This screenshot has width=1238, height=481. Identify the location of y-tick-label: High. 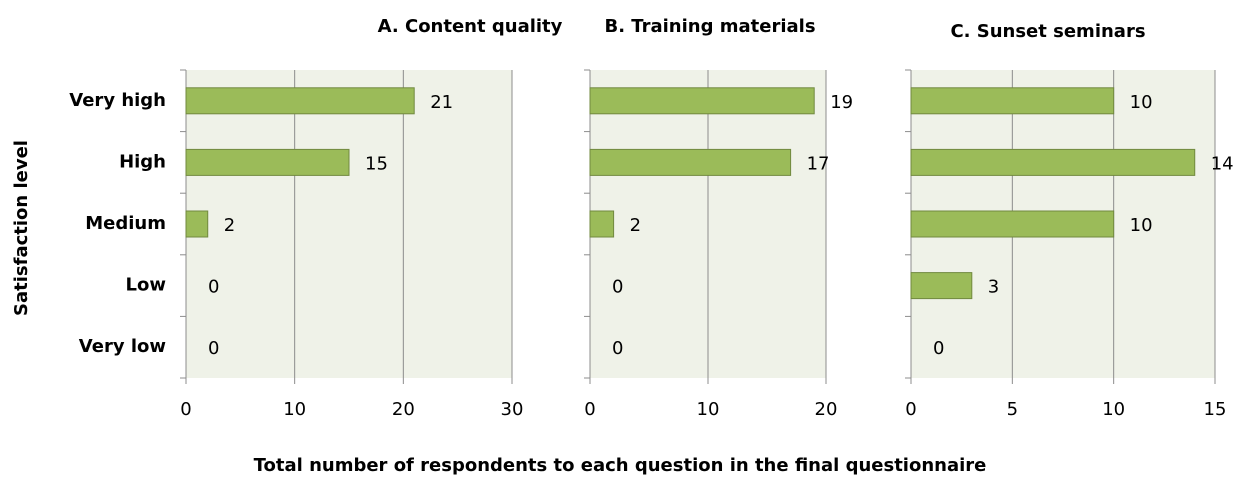
(142, 161).